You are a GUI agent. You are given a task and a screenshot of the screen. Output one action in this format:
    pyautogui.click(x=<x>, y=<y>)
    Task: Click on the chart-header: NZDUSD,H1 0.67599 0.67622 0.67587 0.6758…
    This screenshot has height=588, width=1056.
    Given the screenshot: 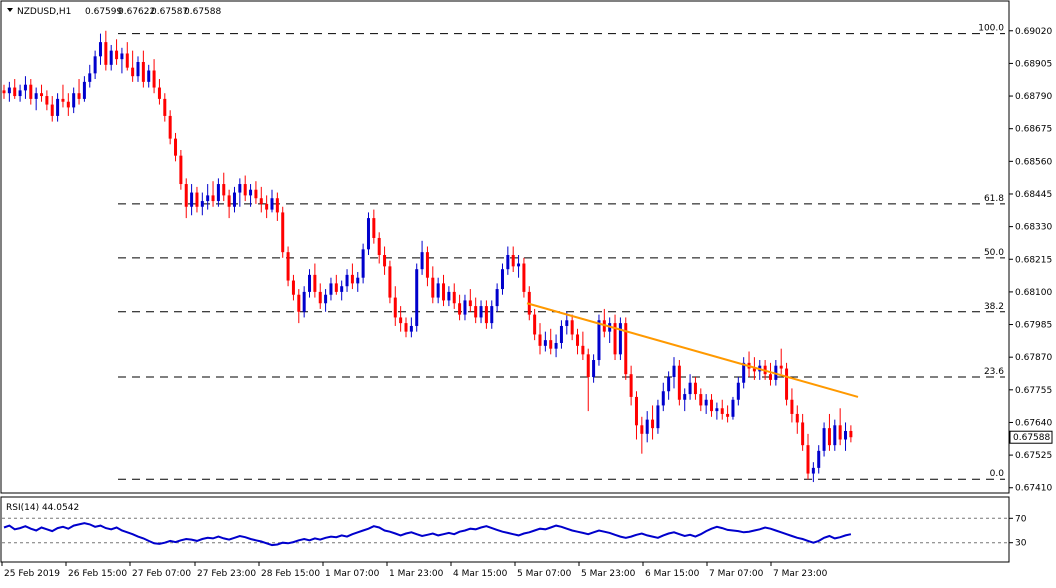 What is the action you would take?
    pyautogui.click(x=114, y=12)
    